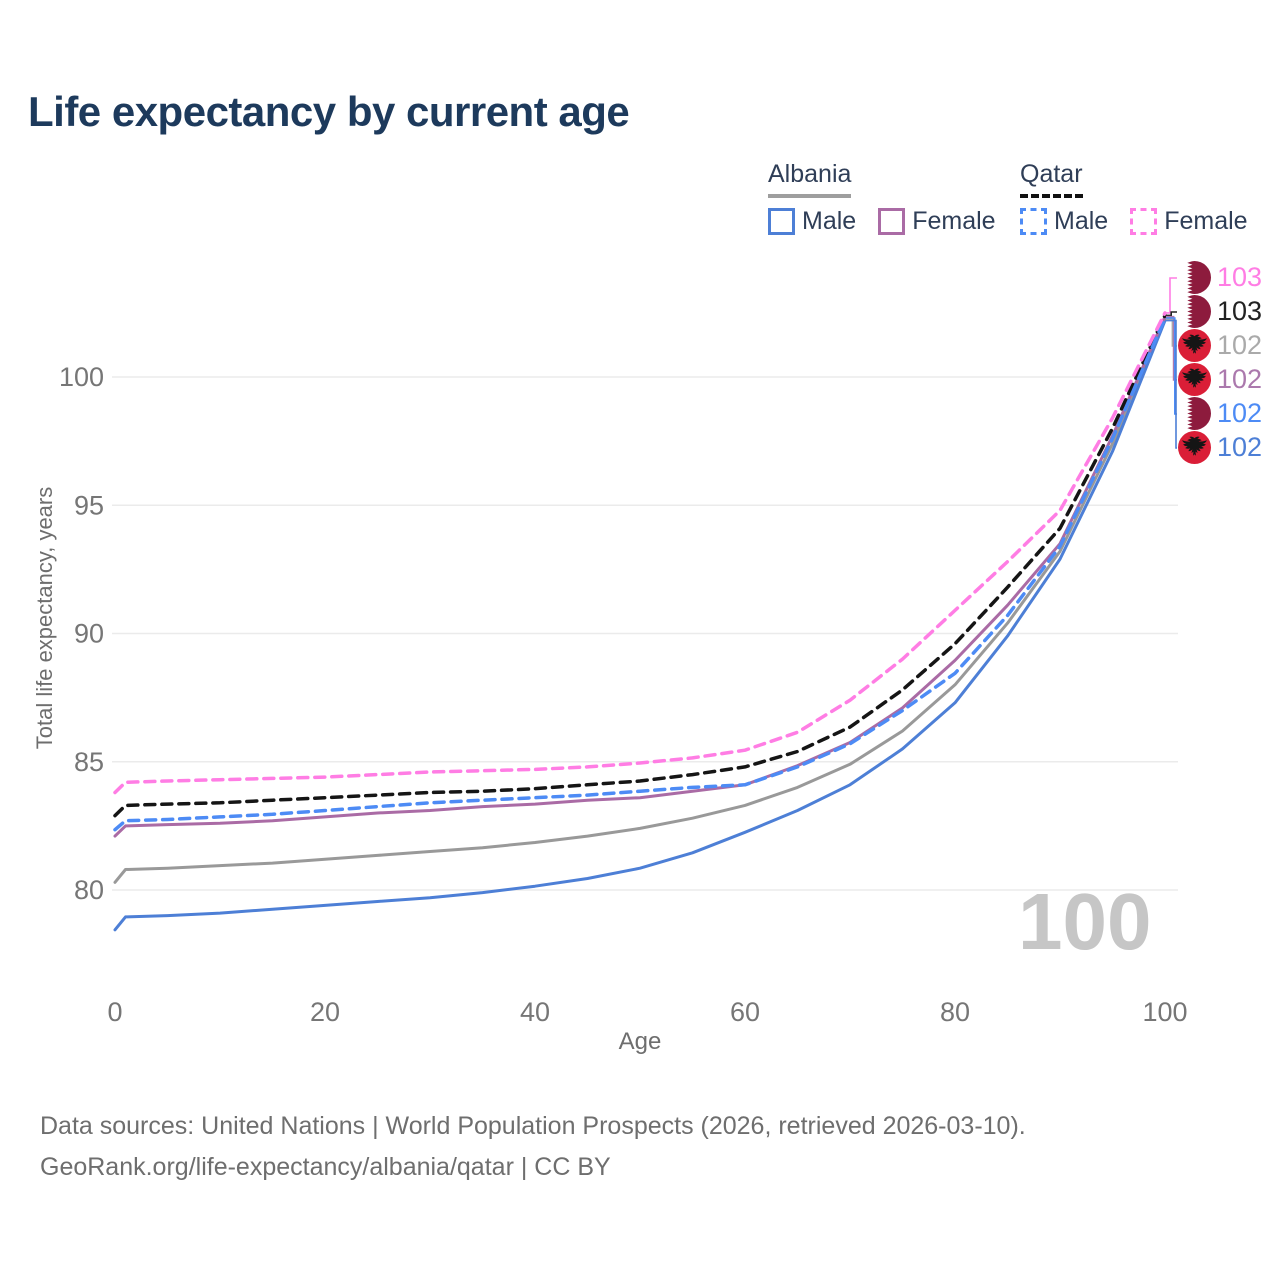 The image size is (1280, 1280). What do you see at coordinates (89, 890) in the screenshot?
I see `y-tick-label-80: 80` at bounding box center [89, 890].